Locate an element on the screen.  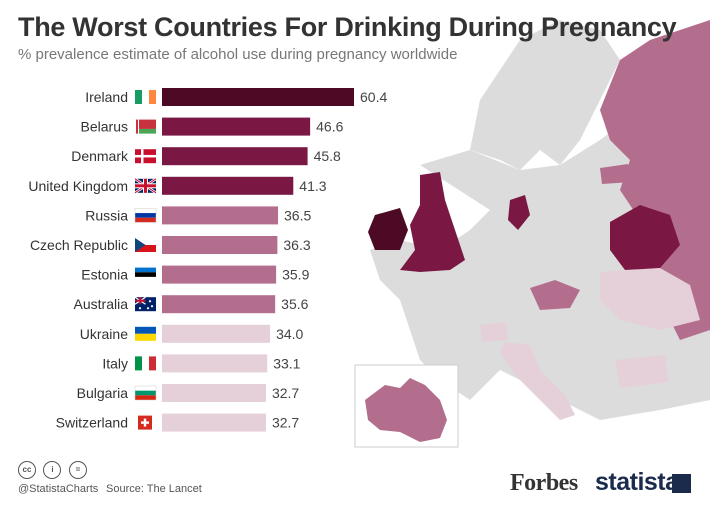
australia-flag-icon is located at coordinates (145, 304).